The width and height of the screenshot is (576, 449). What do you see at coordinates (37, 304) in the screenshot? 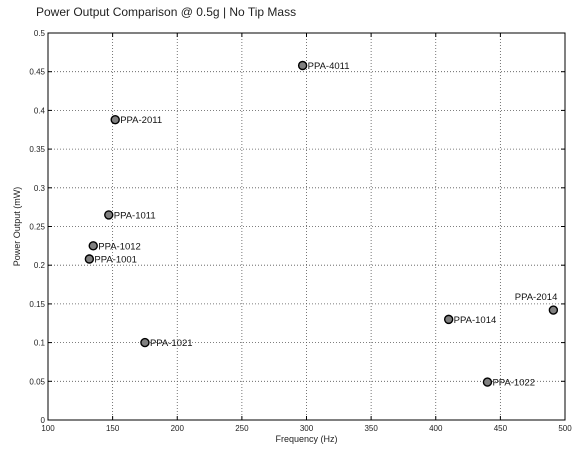
I see `y-tick-label: 0.15` at bounding box center [37, 304].